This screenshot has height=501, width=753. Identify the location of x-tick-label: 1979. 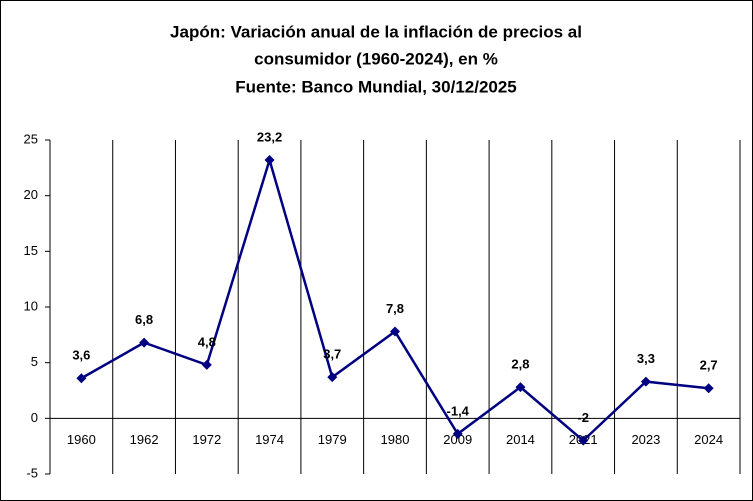
(332, 439).